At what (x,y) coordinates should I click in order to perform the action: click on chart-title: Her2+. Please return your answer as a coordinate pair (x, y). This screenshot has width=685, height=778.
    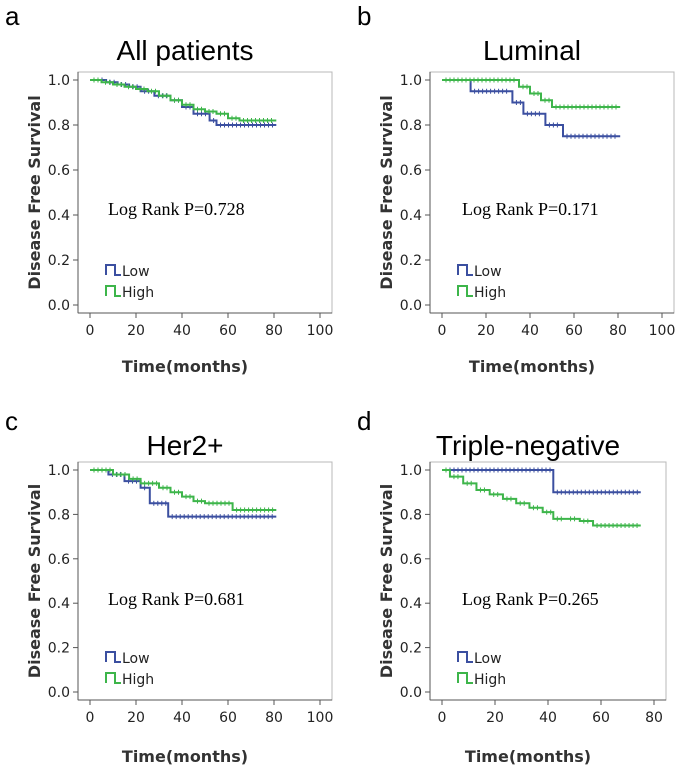
    Looking at the image, I should click on (184, 445).